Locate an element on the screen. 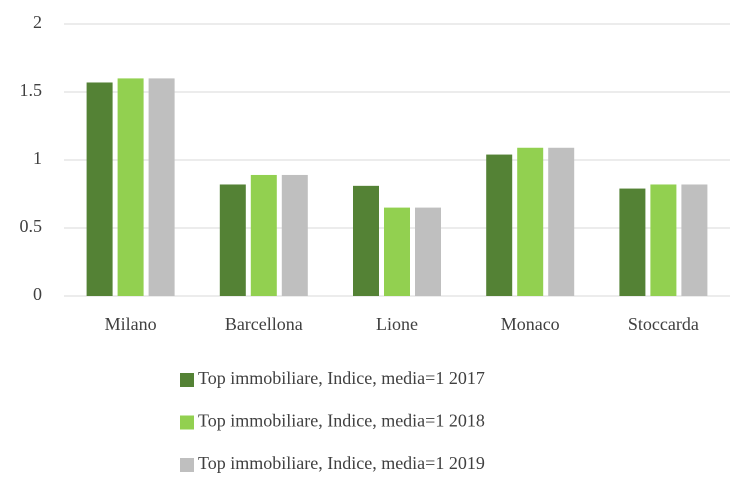  x-tick-label: Milano is located at coordinates (131, 324).